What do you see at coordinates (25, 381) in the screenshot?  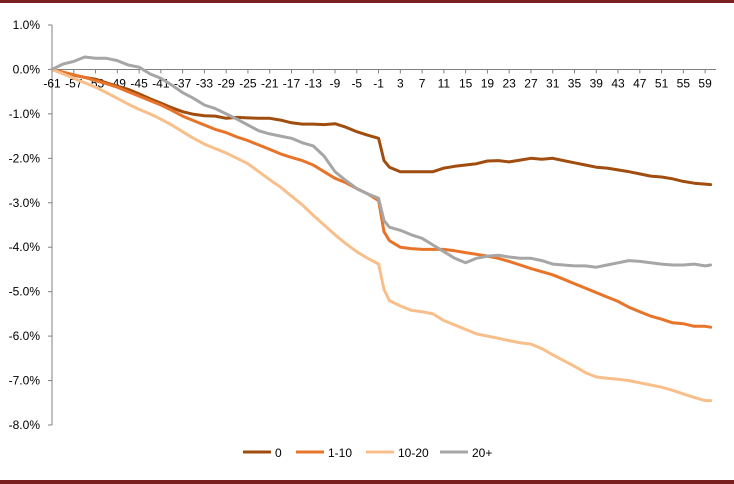 I see `y-tick-label: -7.0%` at bounding box center [25, 381].